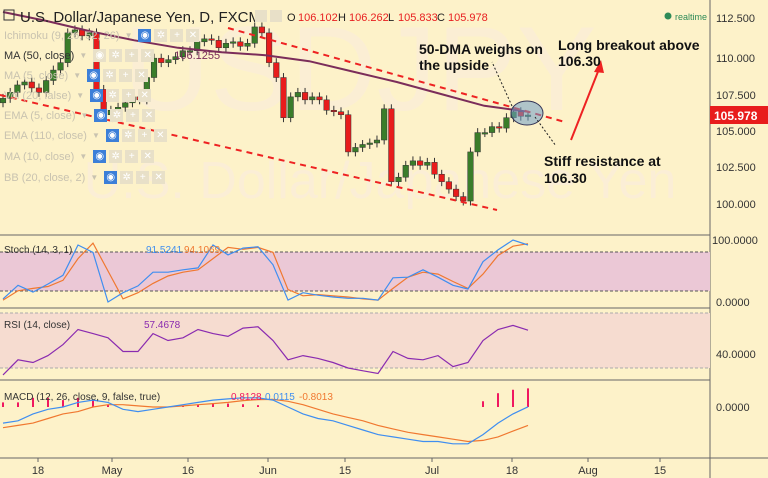 The width and height of the screenshot is (768, 478). I want to click on legend-item: EMA (5, close) ▼ ◉ ✲ + ✕, so click(80, 115).